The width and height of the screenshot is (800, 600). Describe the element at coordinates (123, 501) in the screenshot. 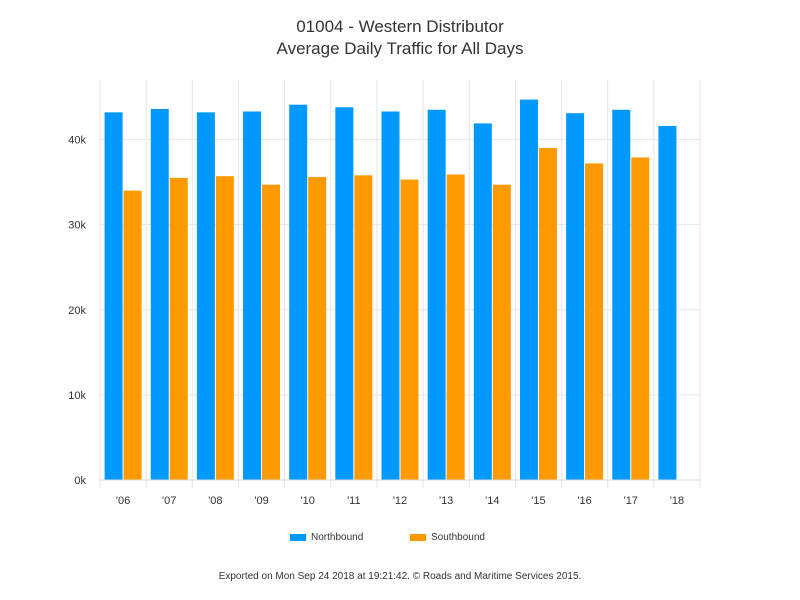

I see `x-tick-label: '06` at that location.